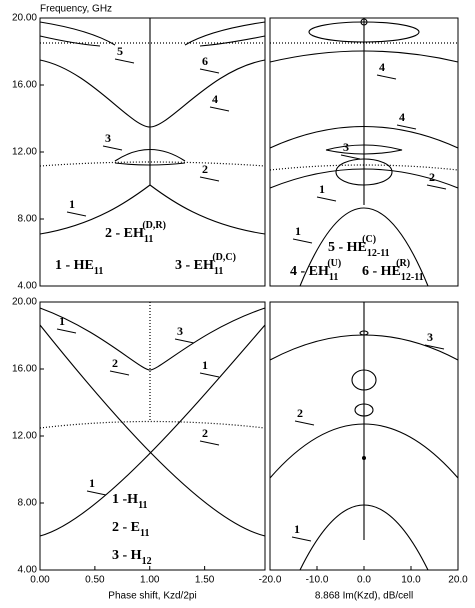  What do you see at coordinates (150, 580) in the screenshot?
I see `x-tick-label: 1.00` at bounding box center [150, 580].